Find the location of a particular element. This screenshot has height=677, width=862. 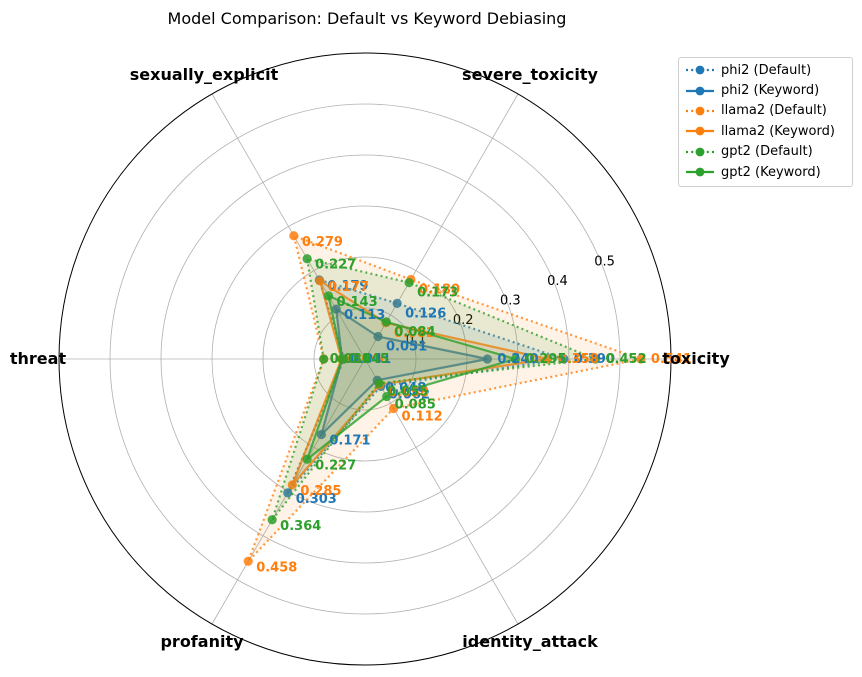

data-label: 0.390 is located at coordinates (594, 359).